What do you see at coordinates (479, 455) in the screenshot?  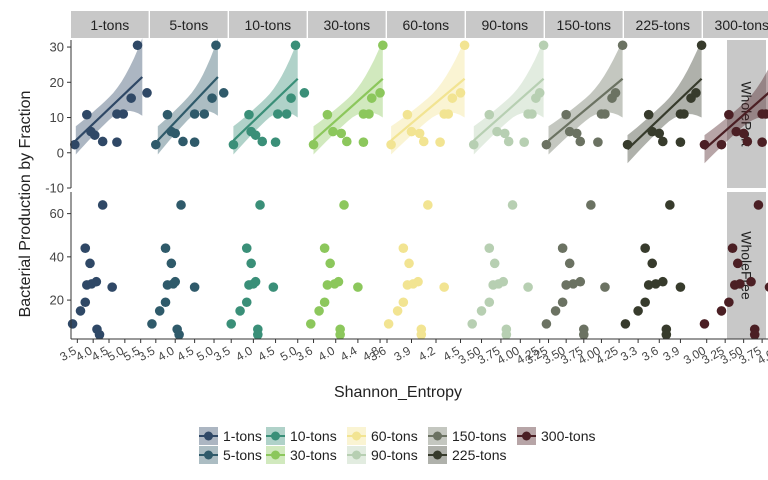 I see `legend-label: 225-tons` at bounding box center [479, 455].